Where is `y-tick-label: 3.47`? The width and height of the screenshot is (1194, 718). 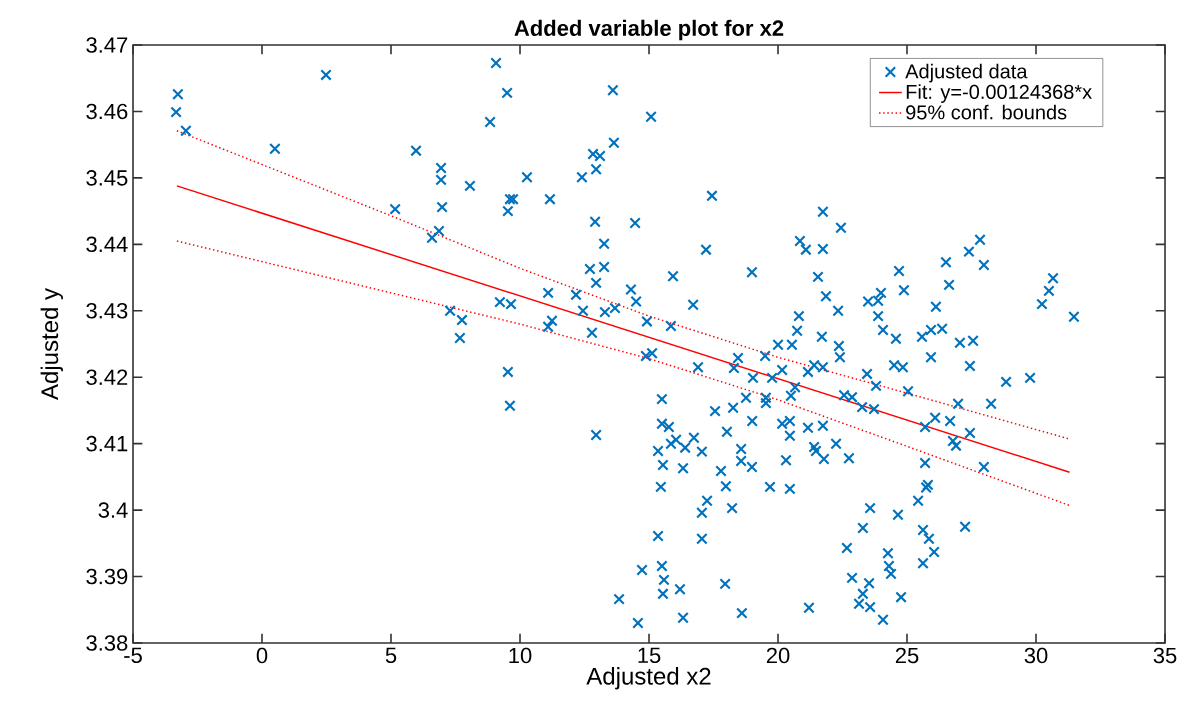
y-tick-label: 3.47 is located at coordinates (107, 45).